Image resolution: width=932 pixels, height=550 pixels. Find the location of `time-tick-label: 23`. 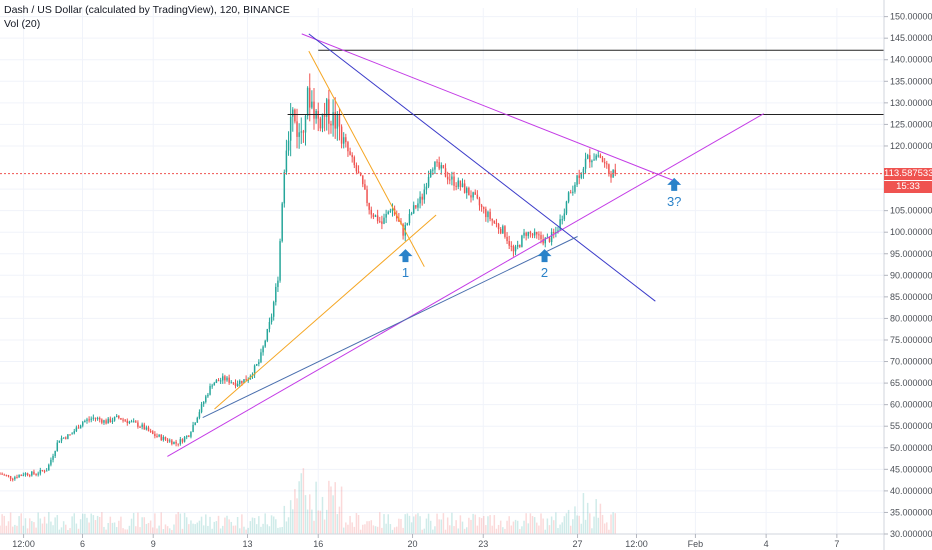

time-tick-label: 23 is located at coordinates (483, 544).